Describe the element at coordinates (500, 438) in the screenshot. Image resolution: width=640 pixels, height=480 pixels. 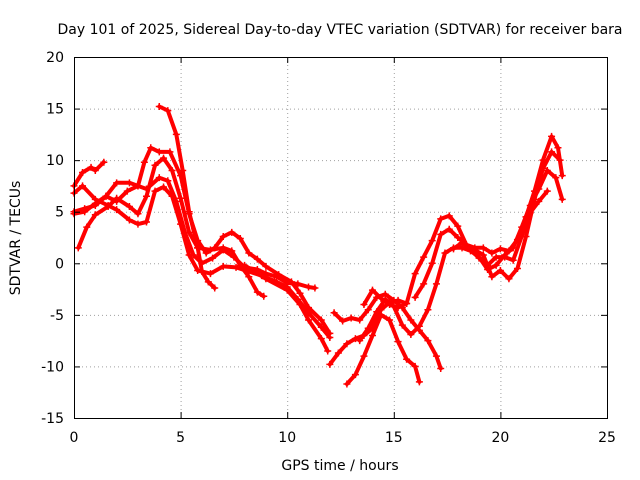
I see `x-tick-label: 20` at that location.